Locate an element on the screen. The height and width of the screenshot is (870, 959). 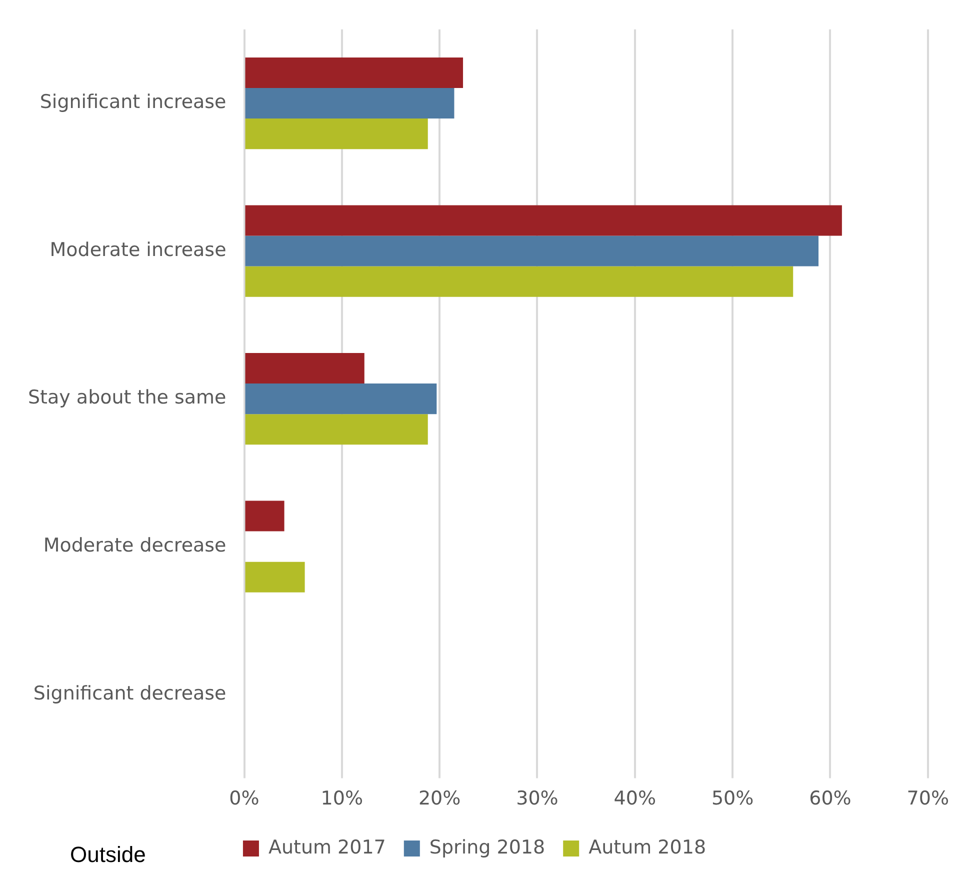
x-tick-label: 30% is located at coordinates (537, 799).